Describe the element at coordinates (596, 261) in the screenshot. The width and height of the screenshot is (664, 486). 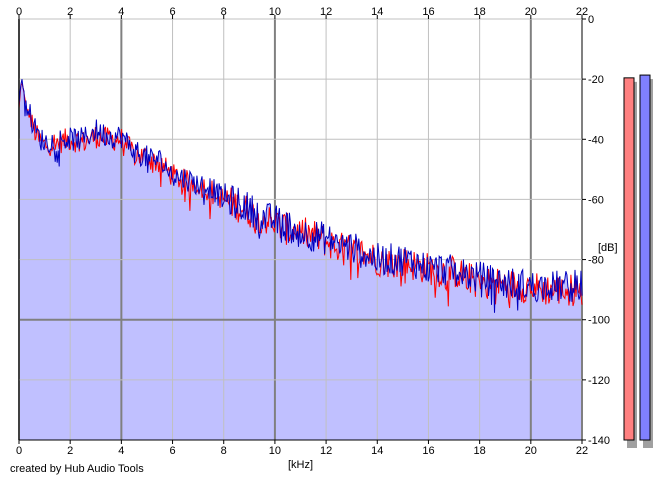
I see `y-tick-label-neg80: -80` at that location.